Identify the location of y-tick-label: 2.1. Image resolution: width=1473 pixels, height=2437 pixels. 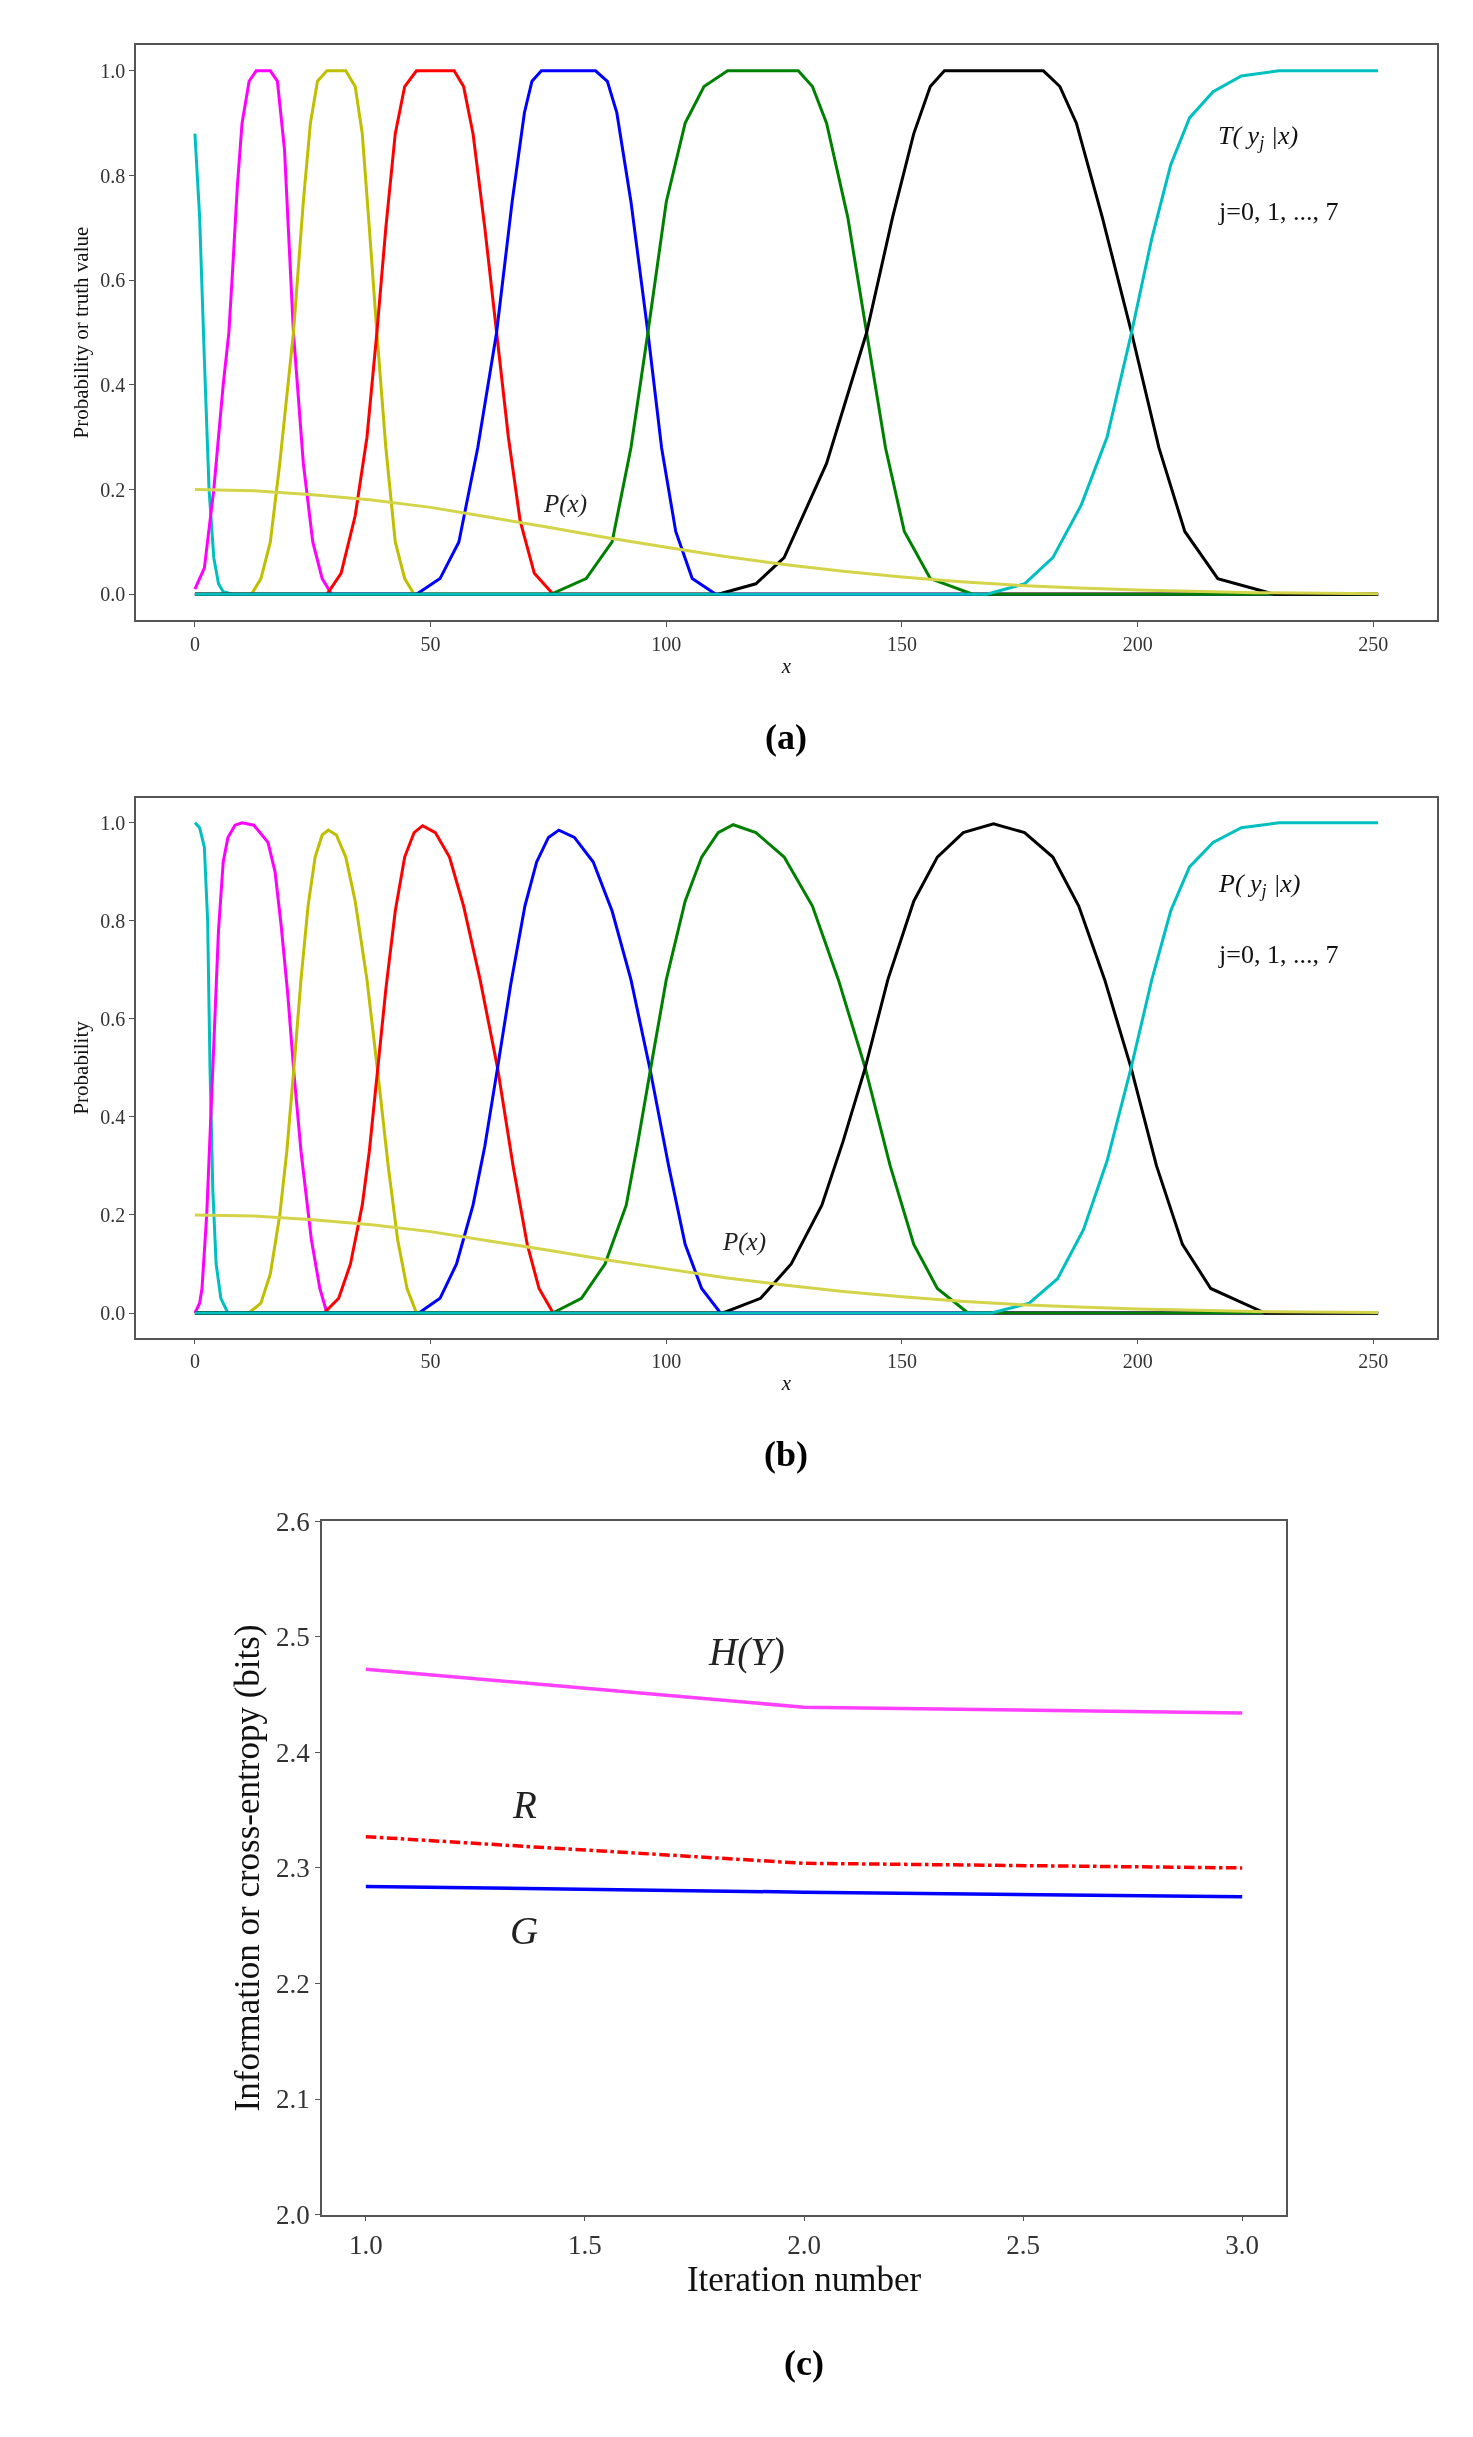
(293, 2099).